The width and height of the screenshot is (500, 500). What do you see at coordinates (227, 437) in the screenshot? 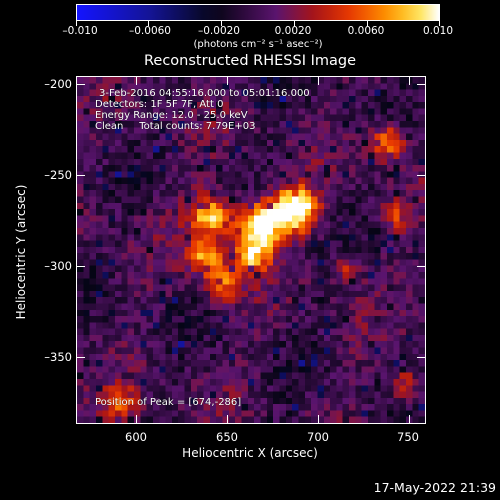
I see `x-tick-label: 650` at bounding box center [227, 437].